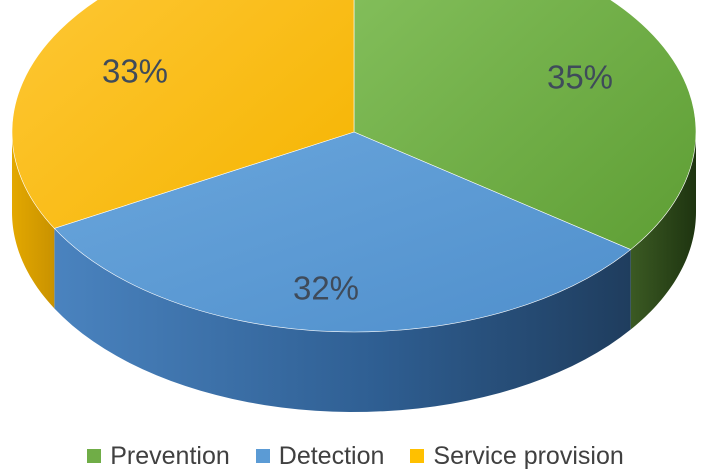 The image size is (711, 474). What do you see at coordinates (170, 455) in the screenshot?
I see `legend-label-prevention: Prevention` at bounding box center [170, 455].